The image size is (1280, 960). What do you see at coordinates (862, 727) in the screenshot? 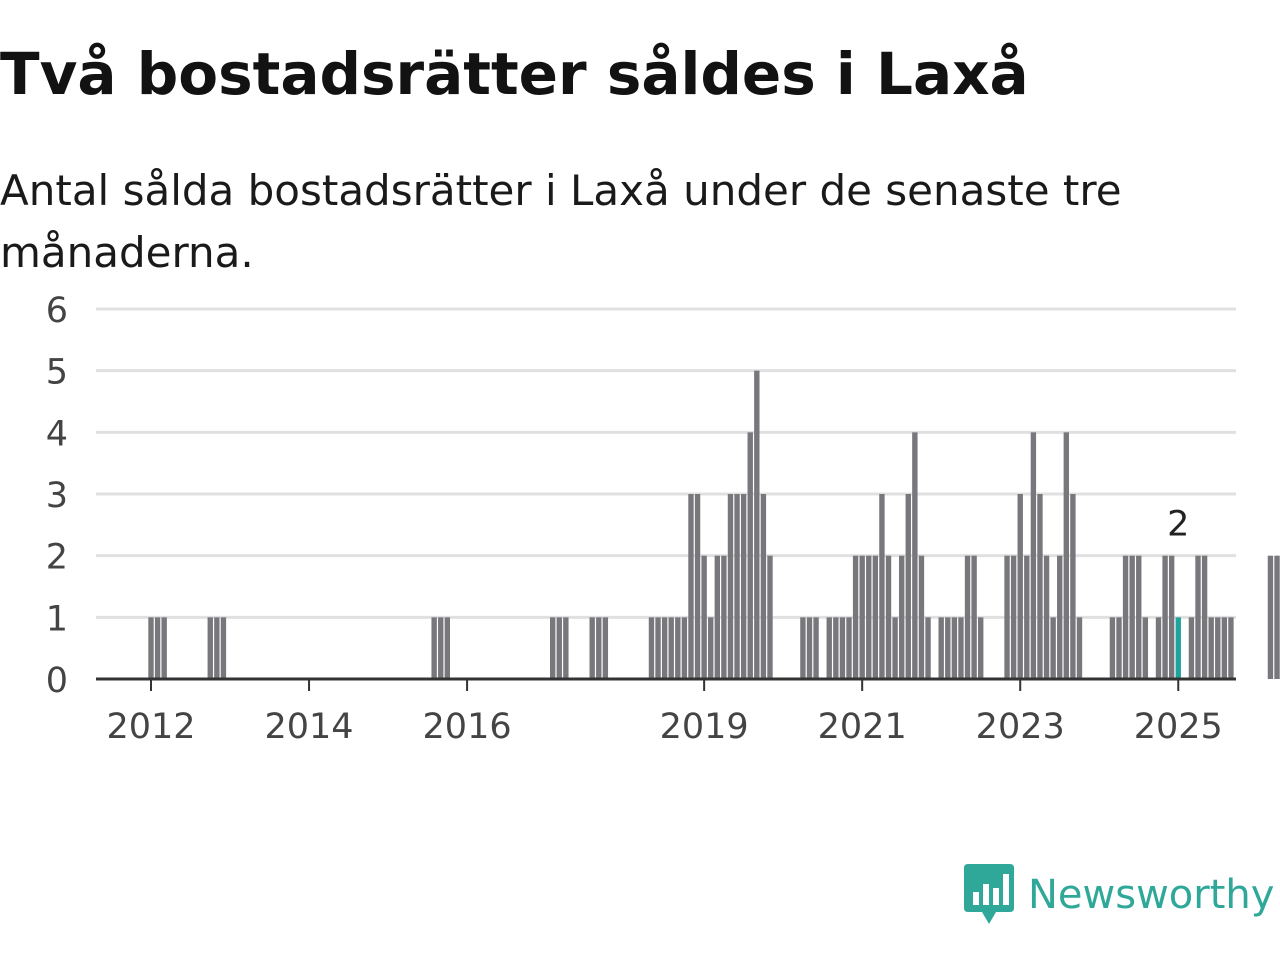
I see `x-tick-label: 2021` at bounding box center [862, 727].